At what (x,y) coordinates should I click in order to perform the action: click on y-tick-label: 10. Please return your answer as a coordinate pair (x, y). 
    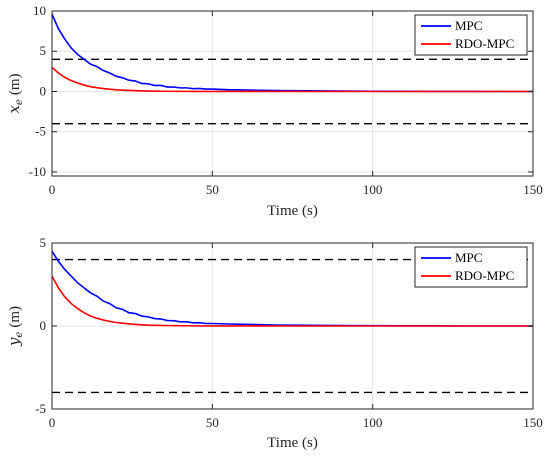
    Looking at the image, I should click on (39, 10).